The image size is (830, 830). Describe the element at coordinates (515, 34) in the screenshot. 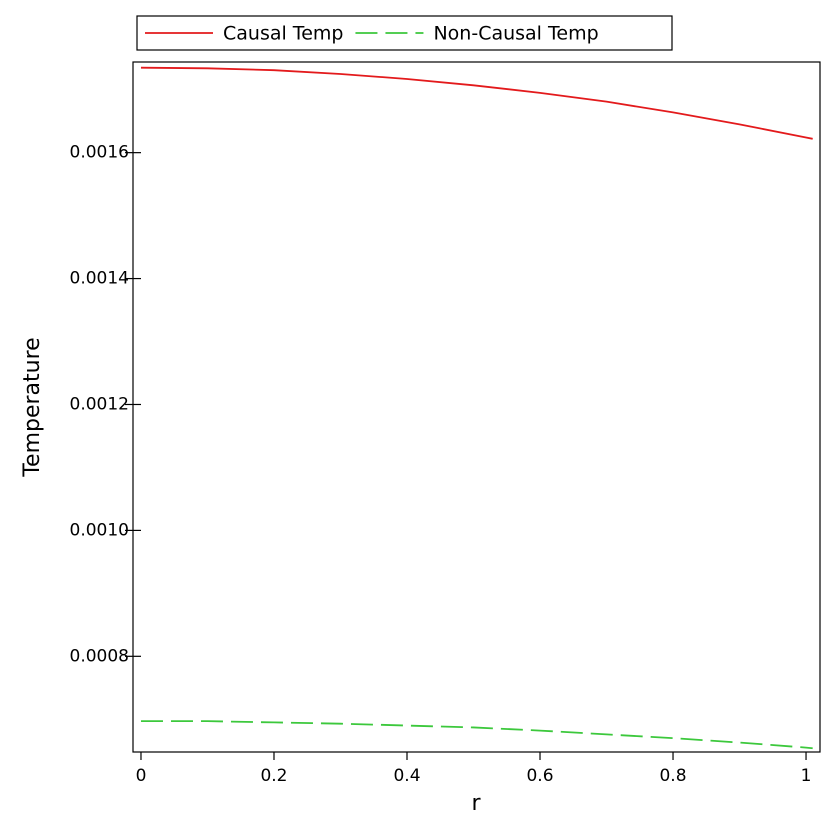

I see `legend-label: Non-Causal Temp` at that location.